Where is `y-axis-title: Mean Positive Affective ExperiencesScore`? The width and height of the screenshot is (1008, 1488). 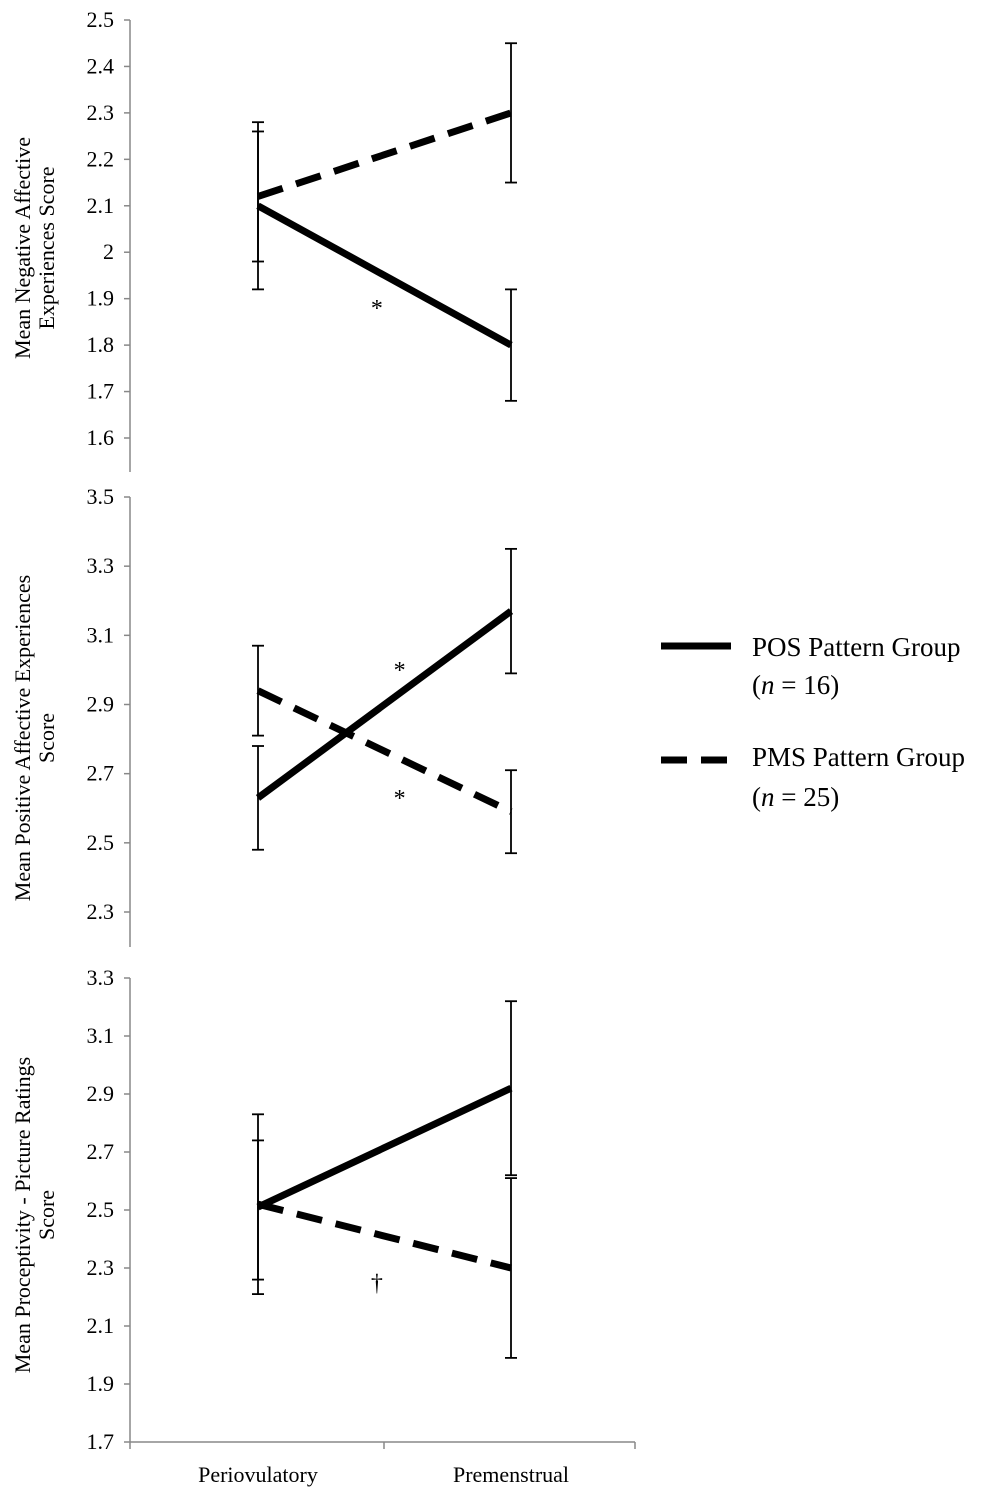 y-axis-title: Mean Positive Affective ExperiencesScore is located at coordinates (34, 738).